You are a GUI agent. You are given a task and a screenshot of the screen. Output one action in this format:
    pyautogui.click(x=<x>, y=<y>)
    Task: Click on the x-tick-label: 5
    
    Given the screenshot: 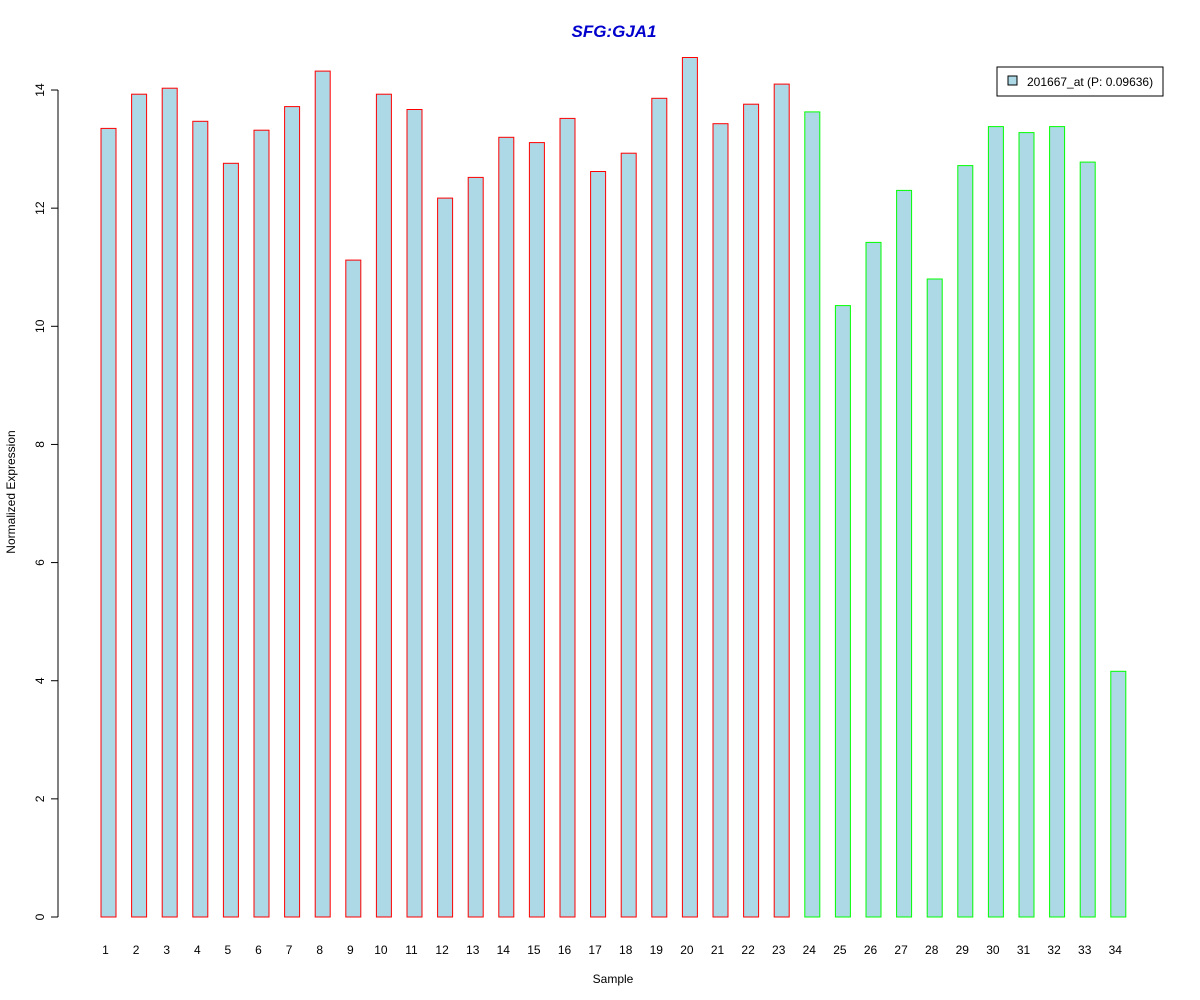 What is the action you would take?
    pyautogui.click(x=228, y=950)
    